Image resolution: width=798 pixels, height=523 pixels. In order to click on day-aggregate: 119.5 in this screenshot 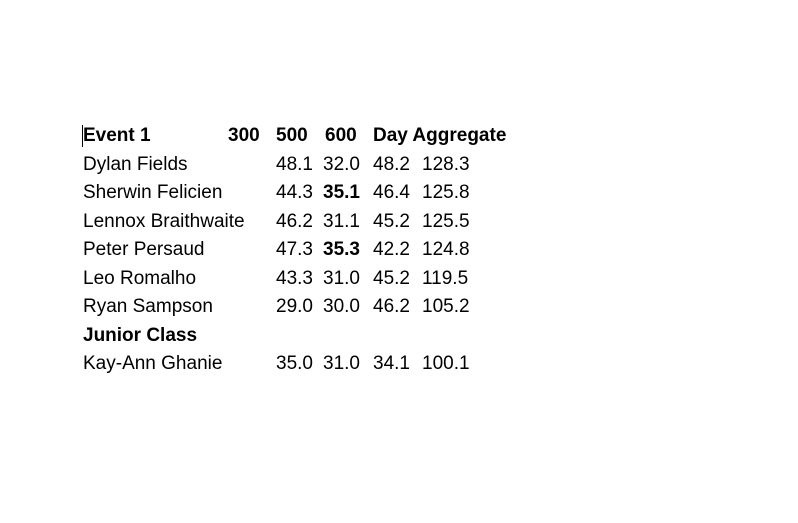, I will do `click(445, 278)`.